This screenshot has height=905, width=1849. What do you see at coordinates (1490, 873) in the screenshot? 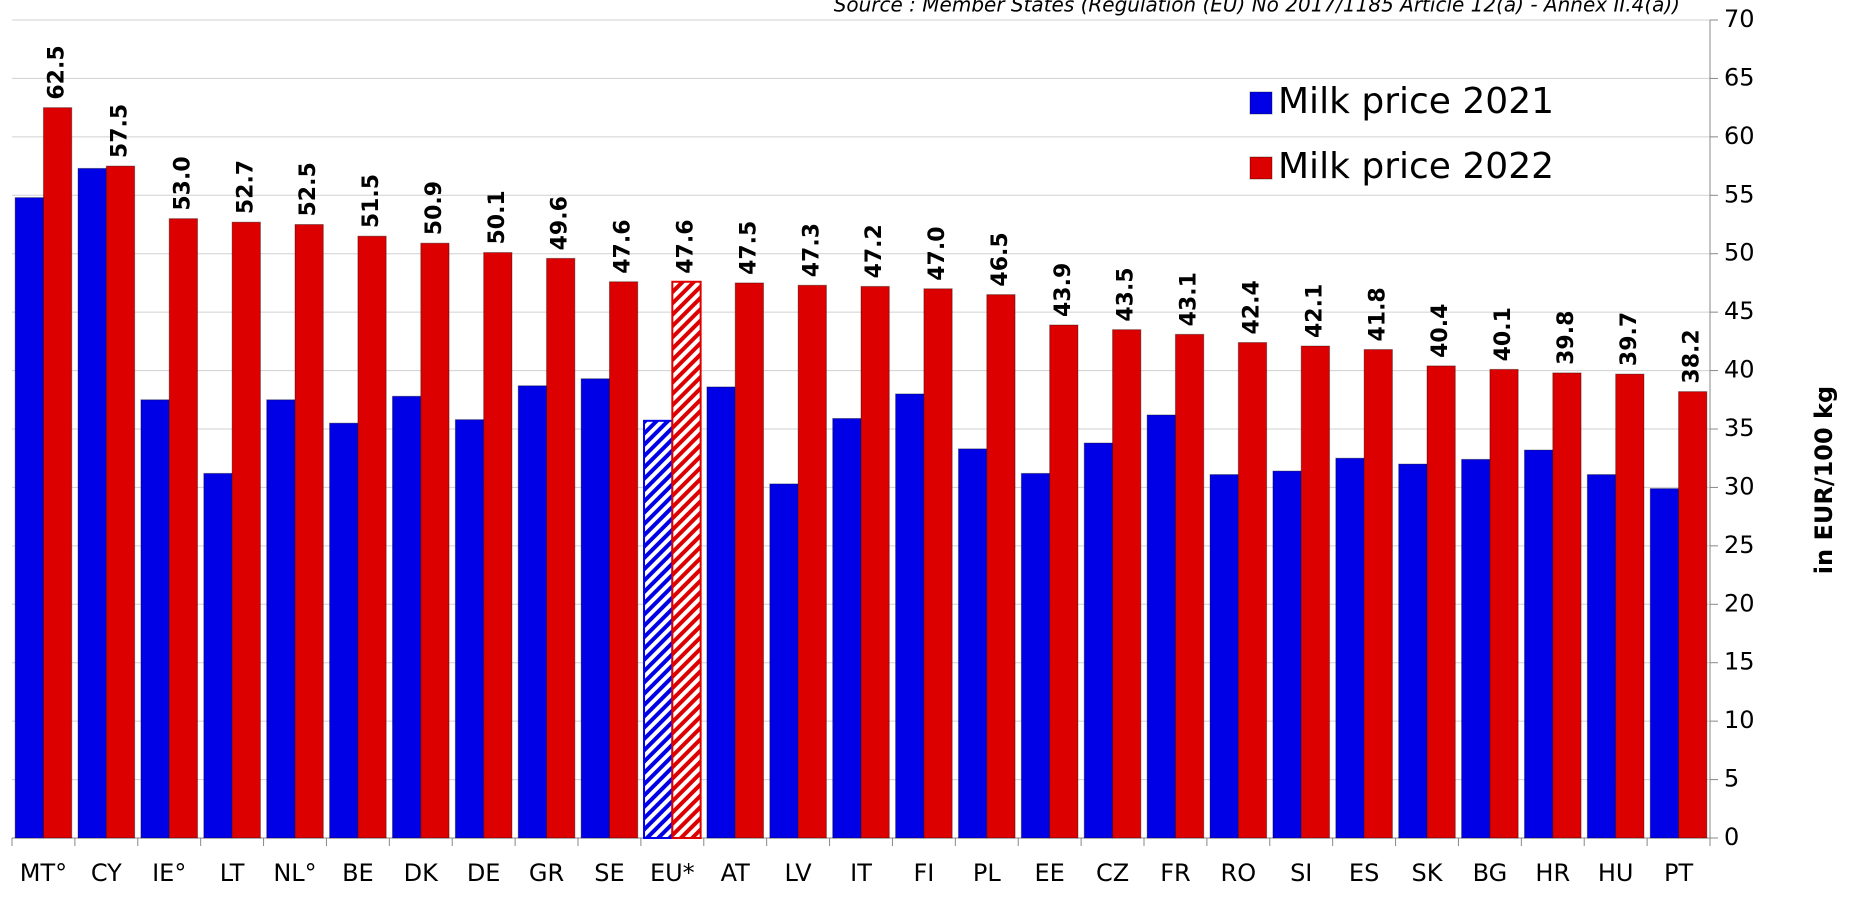
I see `x-tick-label: BG` at bounding box center [1490, 873].